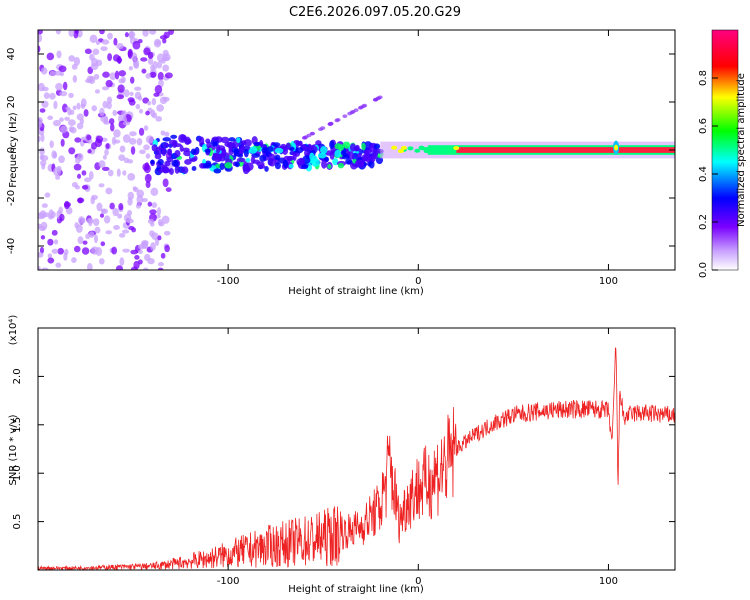 This screenshot has width=750, height=600. What do you see at coordinates (106, 150) in the screenshot?
I see `heatmap-feature-scattered-noise` at bounding box center [106, 150].